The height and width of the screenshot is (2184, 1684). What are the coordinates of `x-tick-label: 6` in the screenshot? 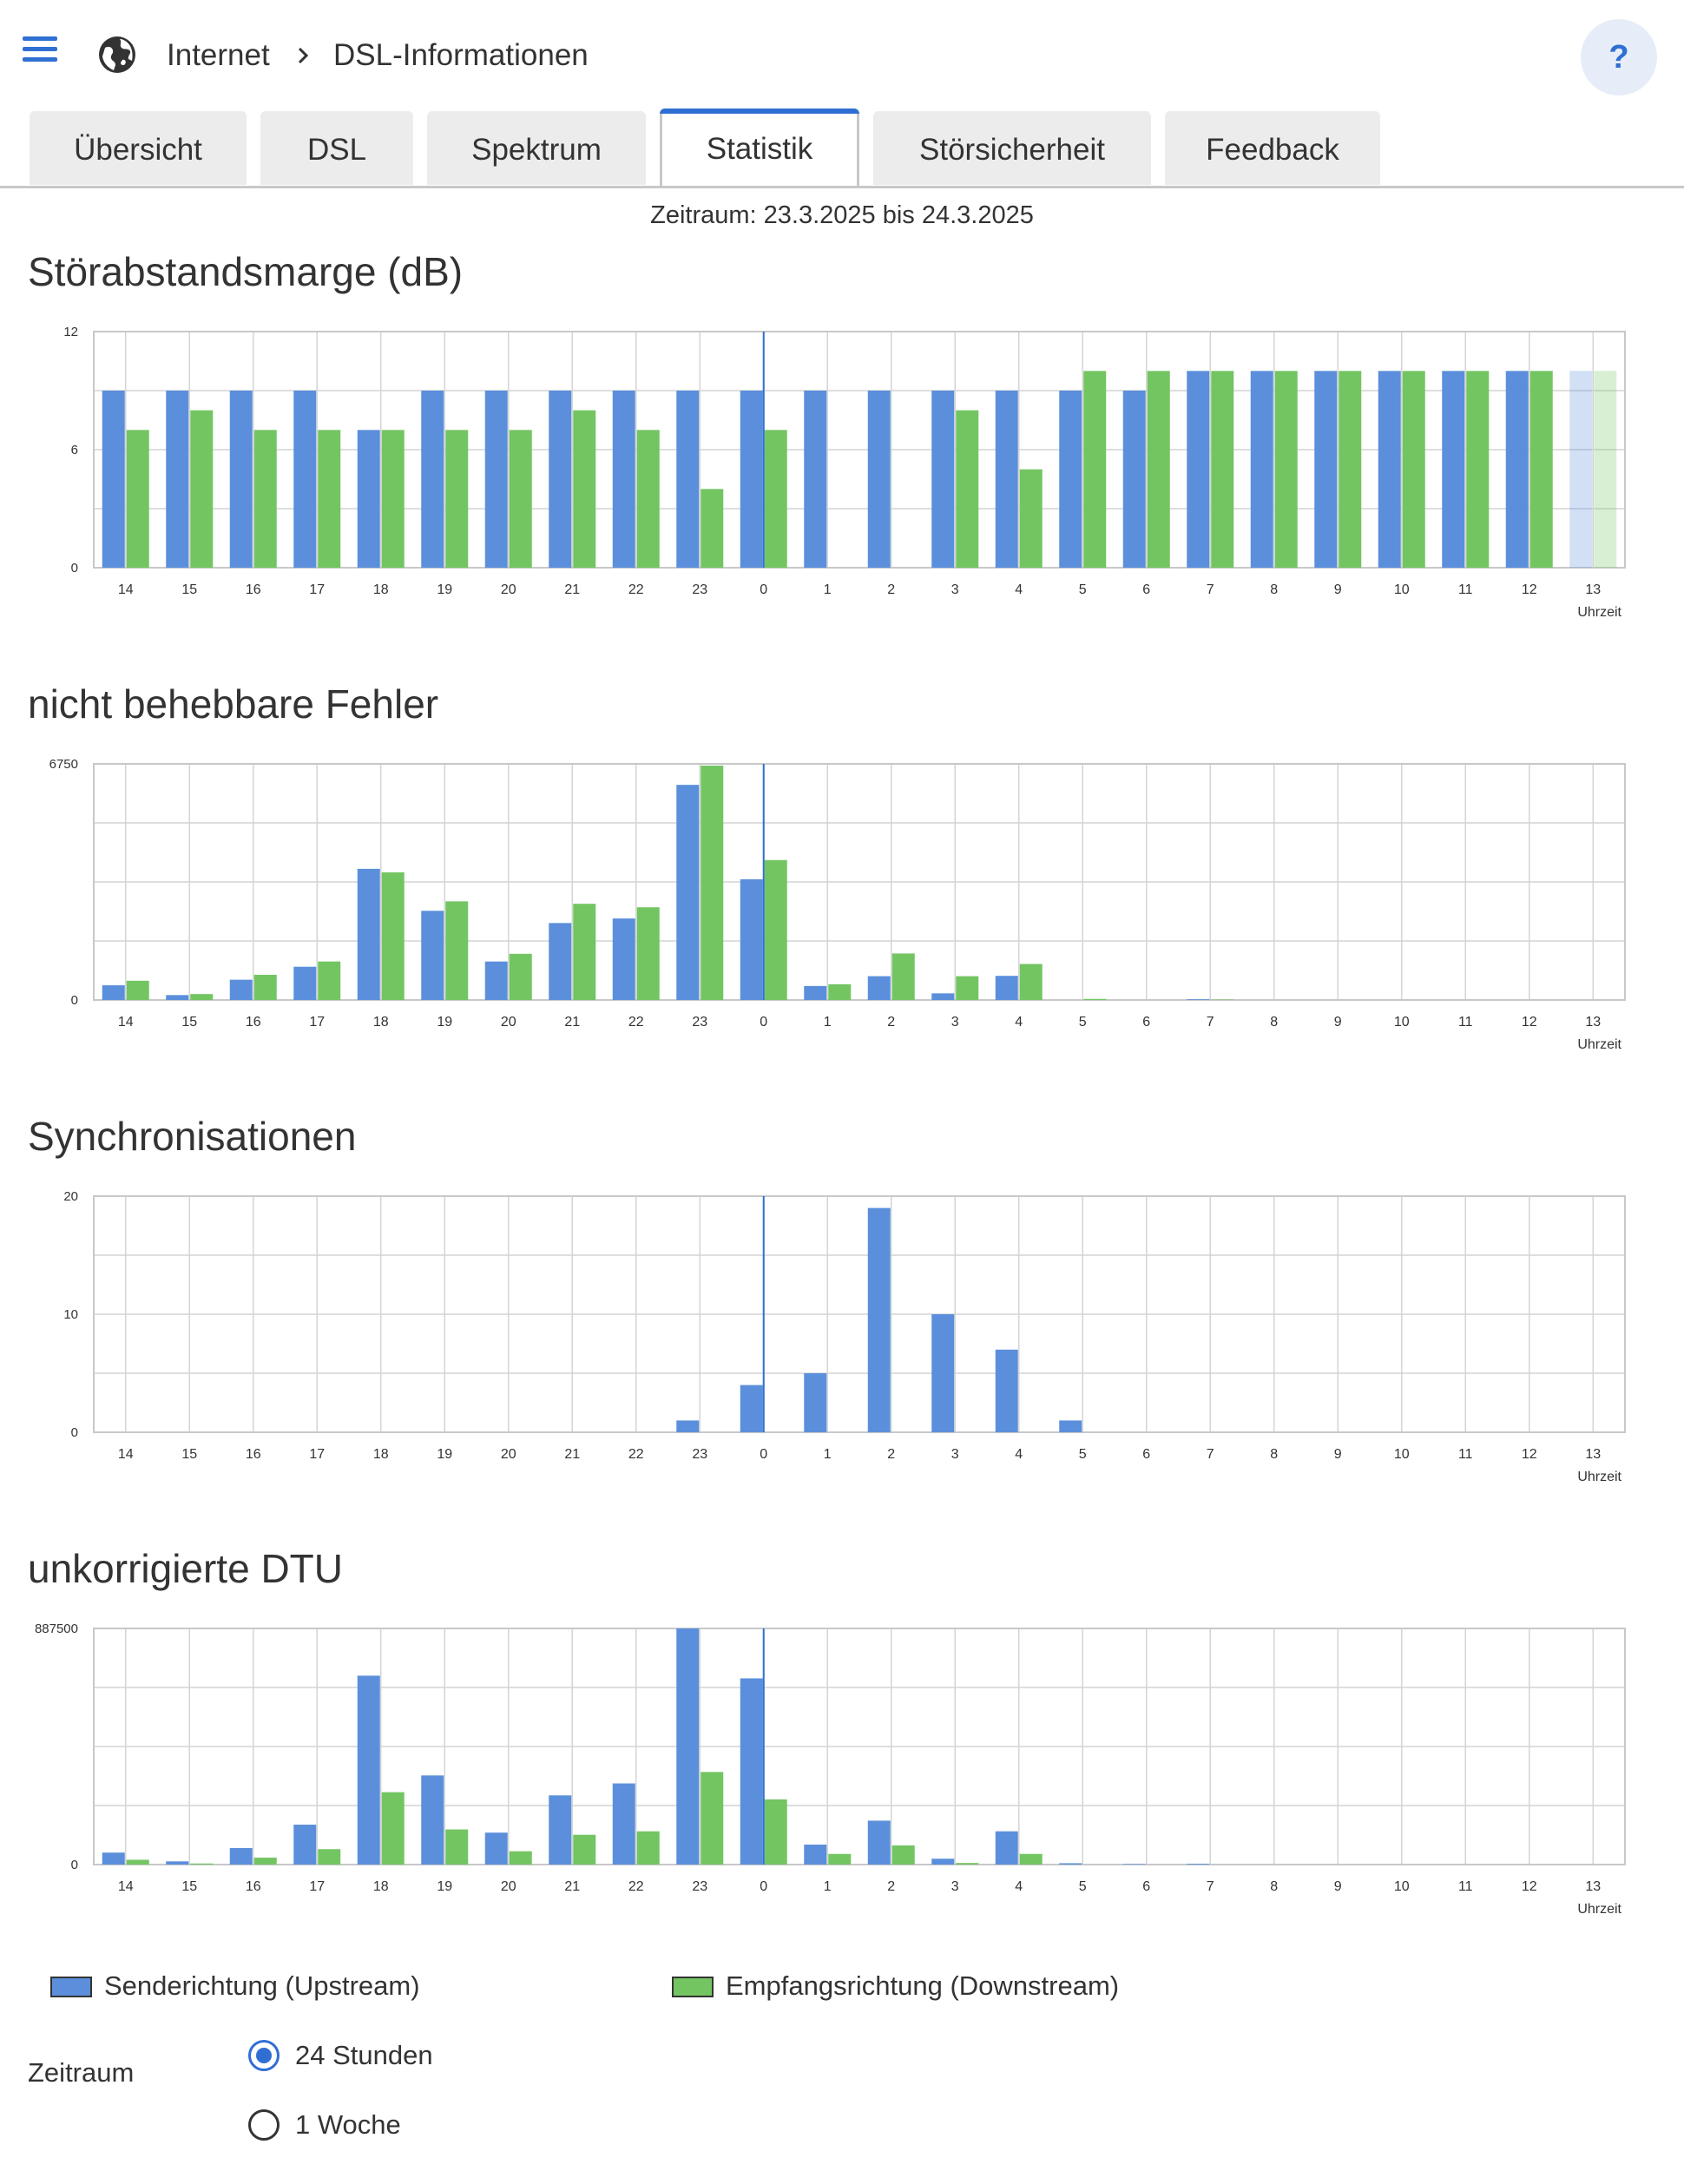 It's located at (1146, 1454).